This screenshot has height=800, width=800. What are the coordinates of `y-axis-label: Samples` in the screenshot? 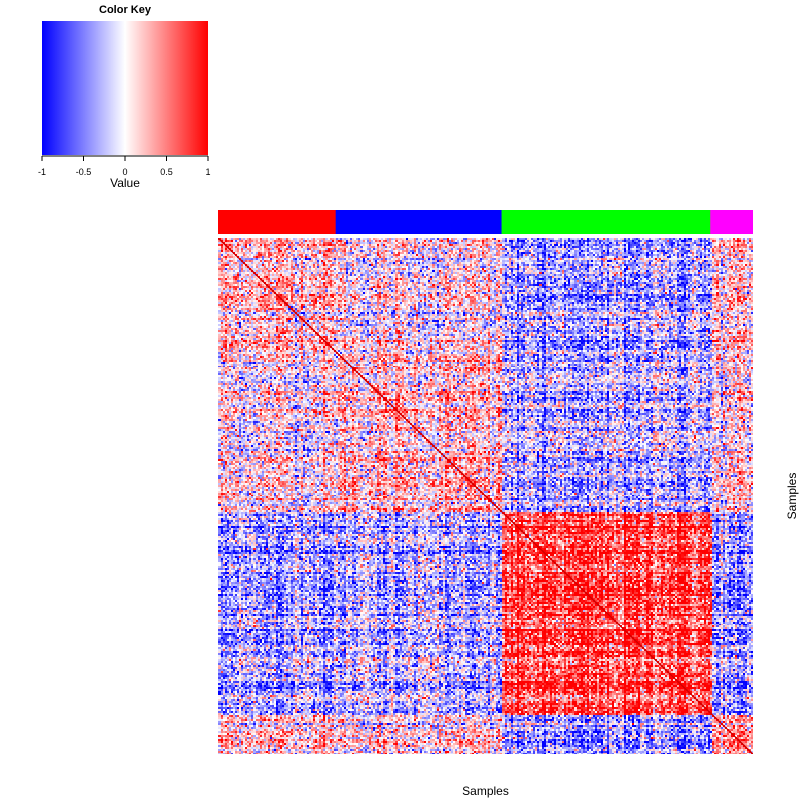 It's located at (792, 496).